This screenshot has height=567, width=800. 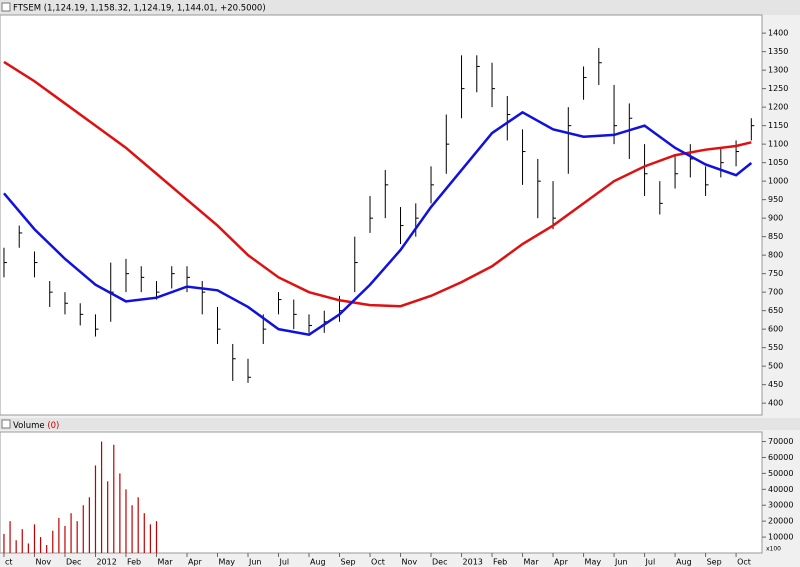 I want to click on y-tick-label: 950, so click(x=775, y=199).